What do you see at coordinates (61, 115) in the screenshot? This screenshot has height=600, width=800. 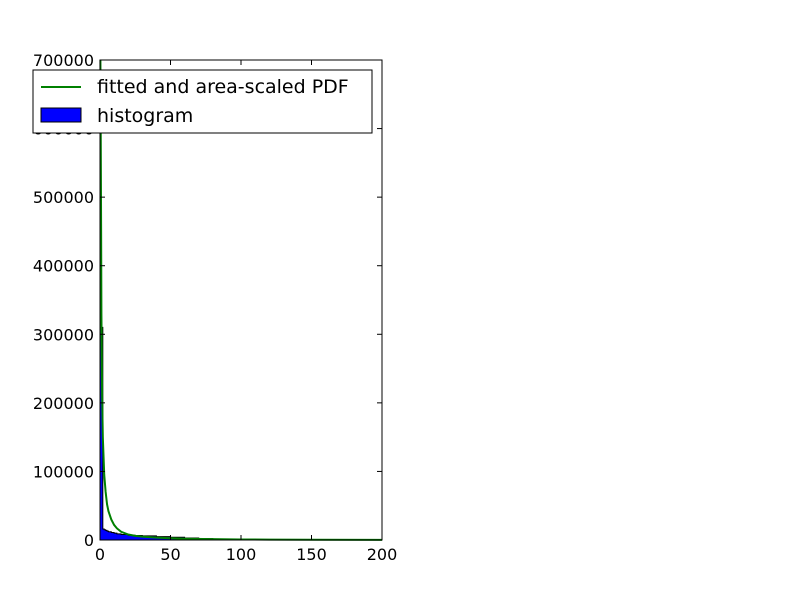 I see `legend-swatch-histogram` at bounding box center [61, 115].